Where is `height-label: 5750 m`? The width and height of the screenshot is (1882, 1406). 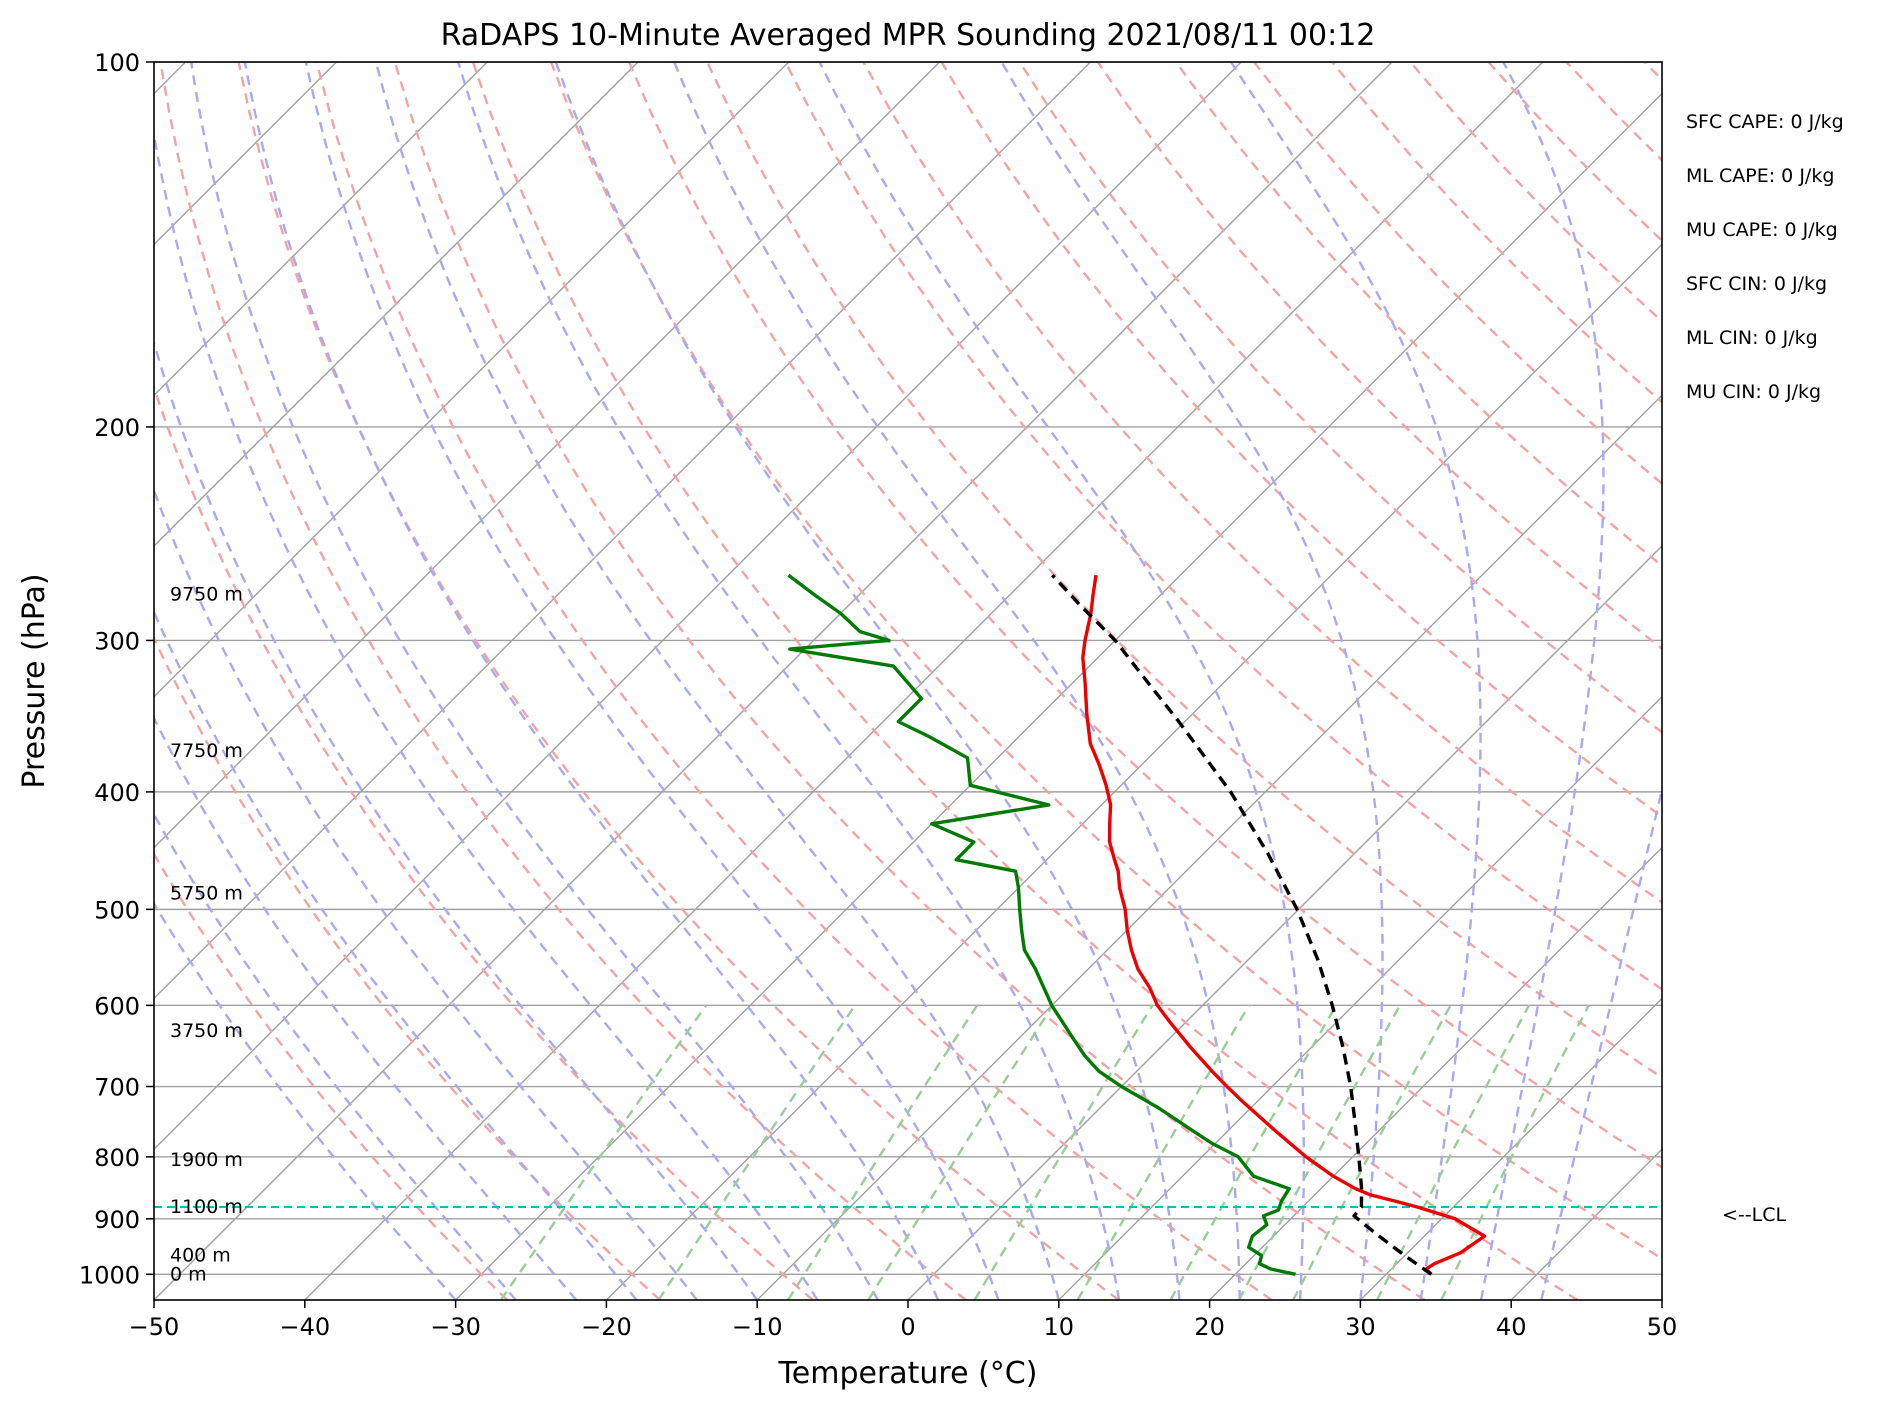
height-label: 5750 m is located at coordinates (206, 893).